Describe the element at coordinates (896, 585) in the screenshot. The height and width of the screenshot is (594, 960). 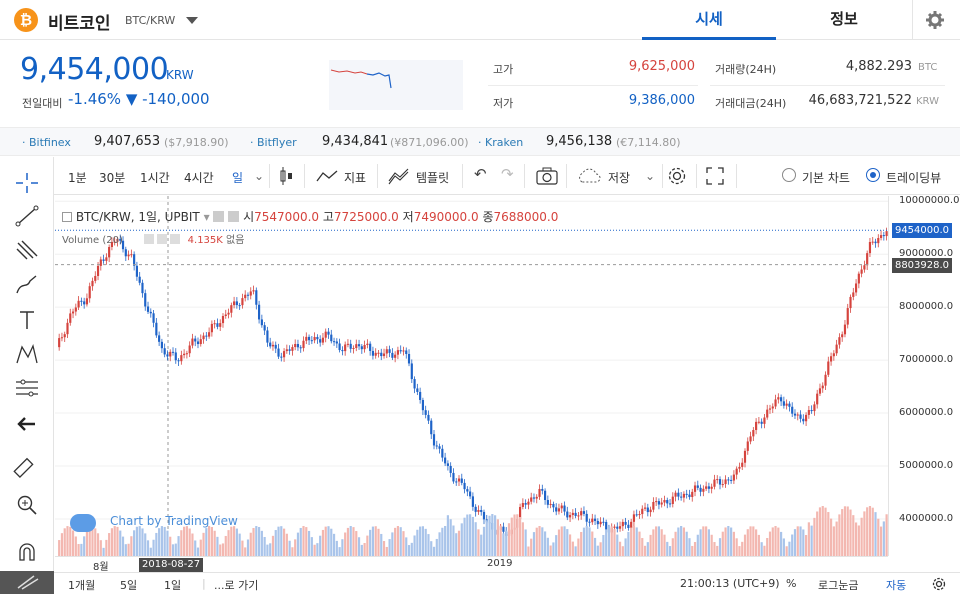
I see `auto-toggle: 자동` at that location.